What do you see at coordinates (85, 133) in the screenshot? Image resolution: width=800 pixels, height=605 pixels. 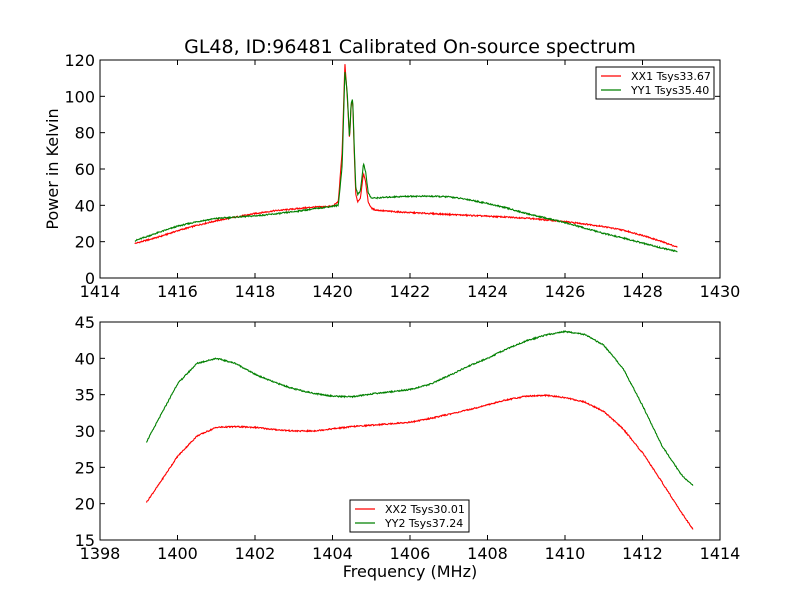 I see `y-tick-label: 80` at bounding box center [85, 133].